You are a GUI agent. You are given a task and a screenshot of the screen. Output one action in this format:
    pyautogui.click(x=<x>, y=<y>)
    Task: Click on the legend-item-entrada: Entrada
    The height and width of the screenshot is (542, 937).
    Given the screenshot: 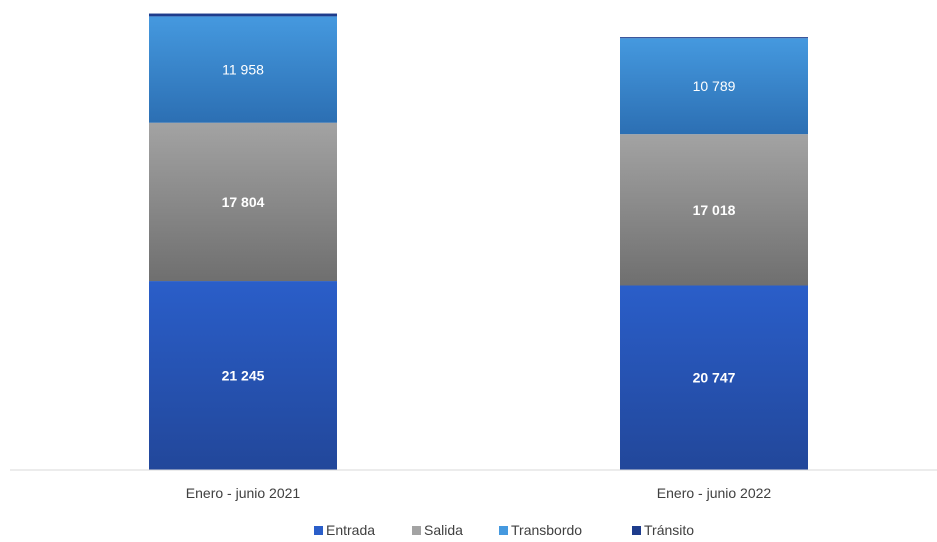 What is the action you would take?
    pyautogui.click(x=344, y=530)
    